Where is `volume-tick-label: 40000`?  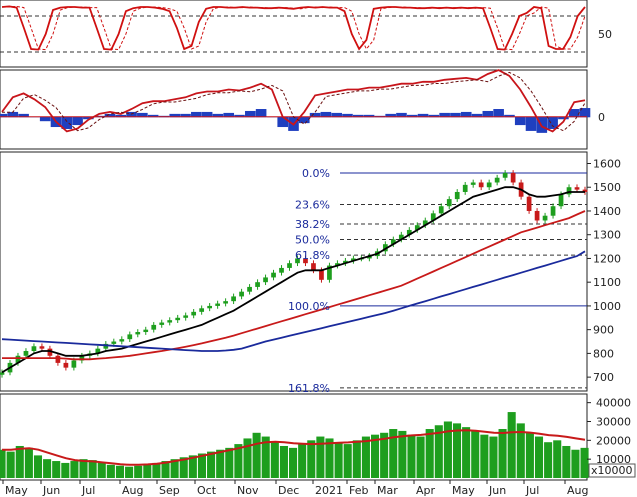 volume-tick-label: 40000 is located at coordinates (613, 403).